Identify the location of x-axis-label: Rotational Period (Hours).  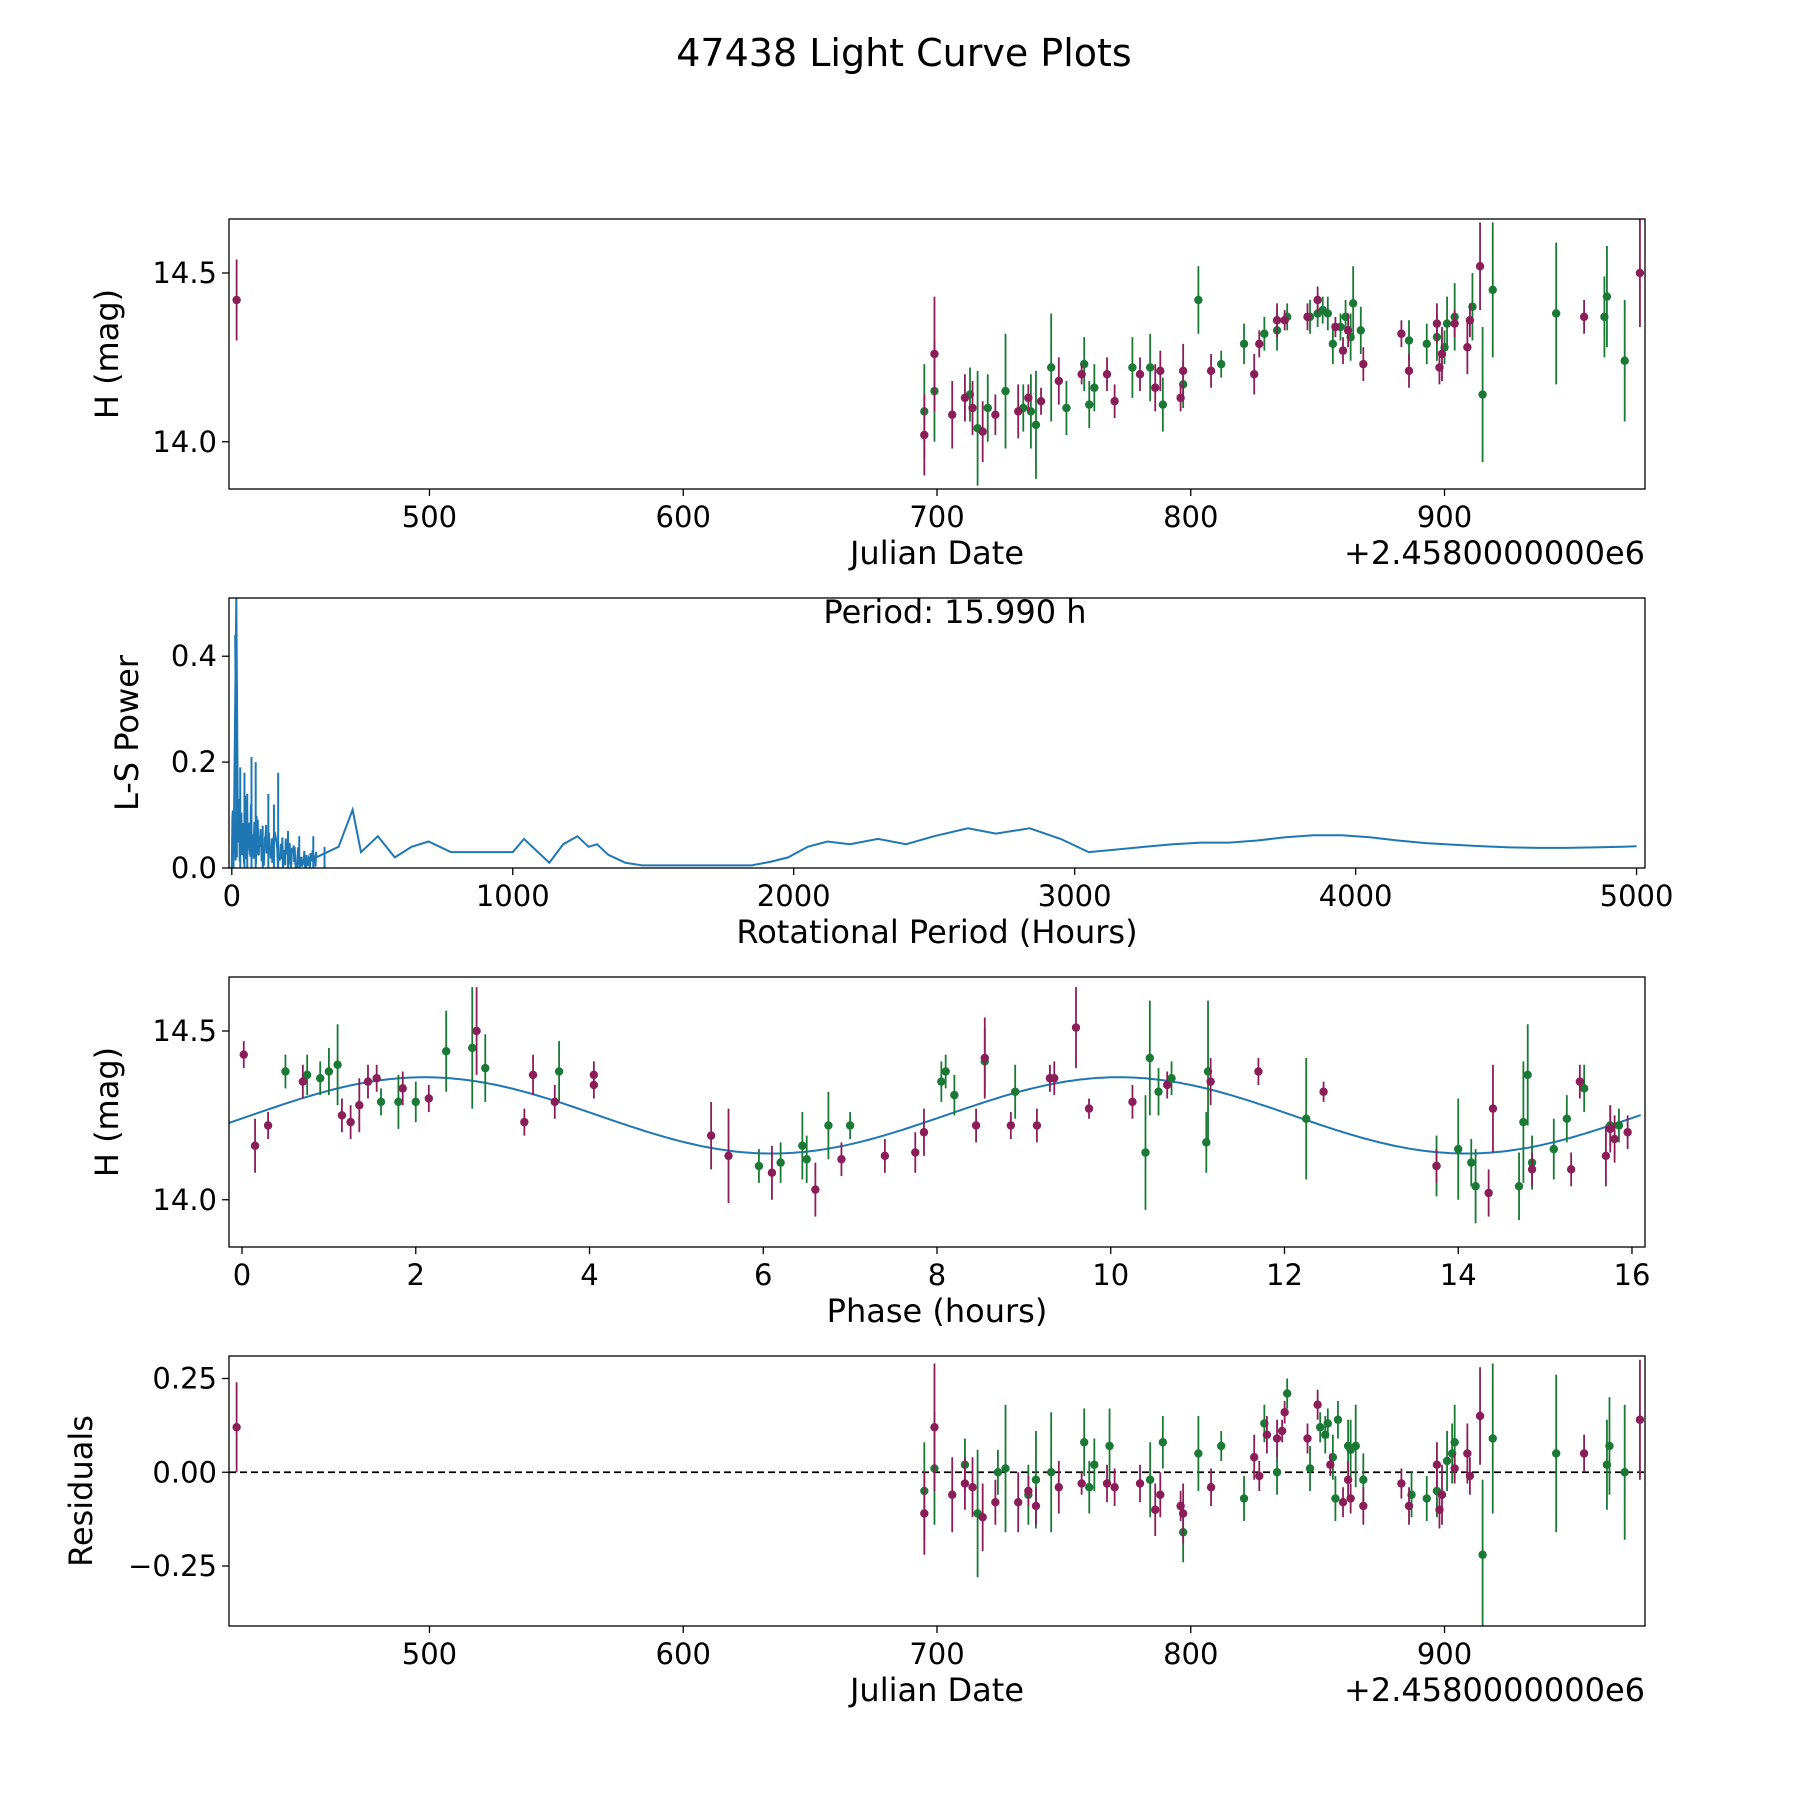
(936, 932).